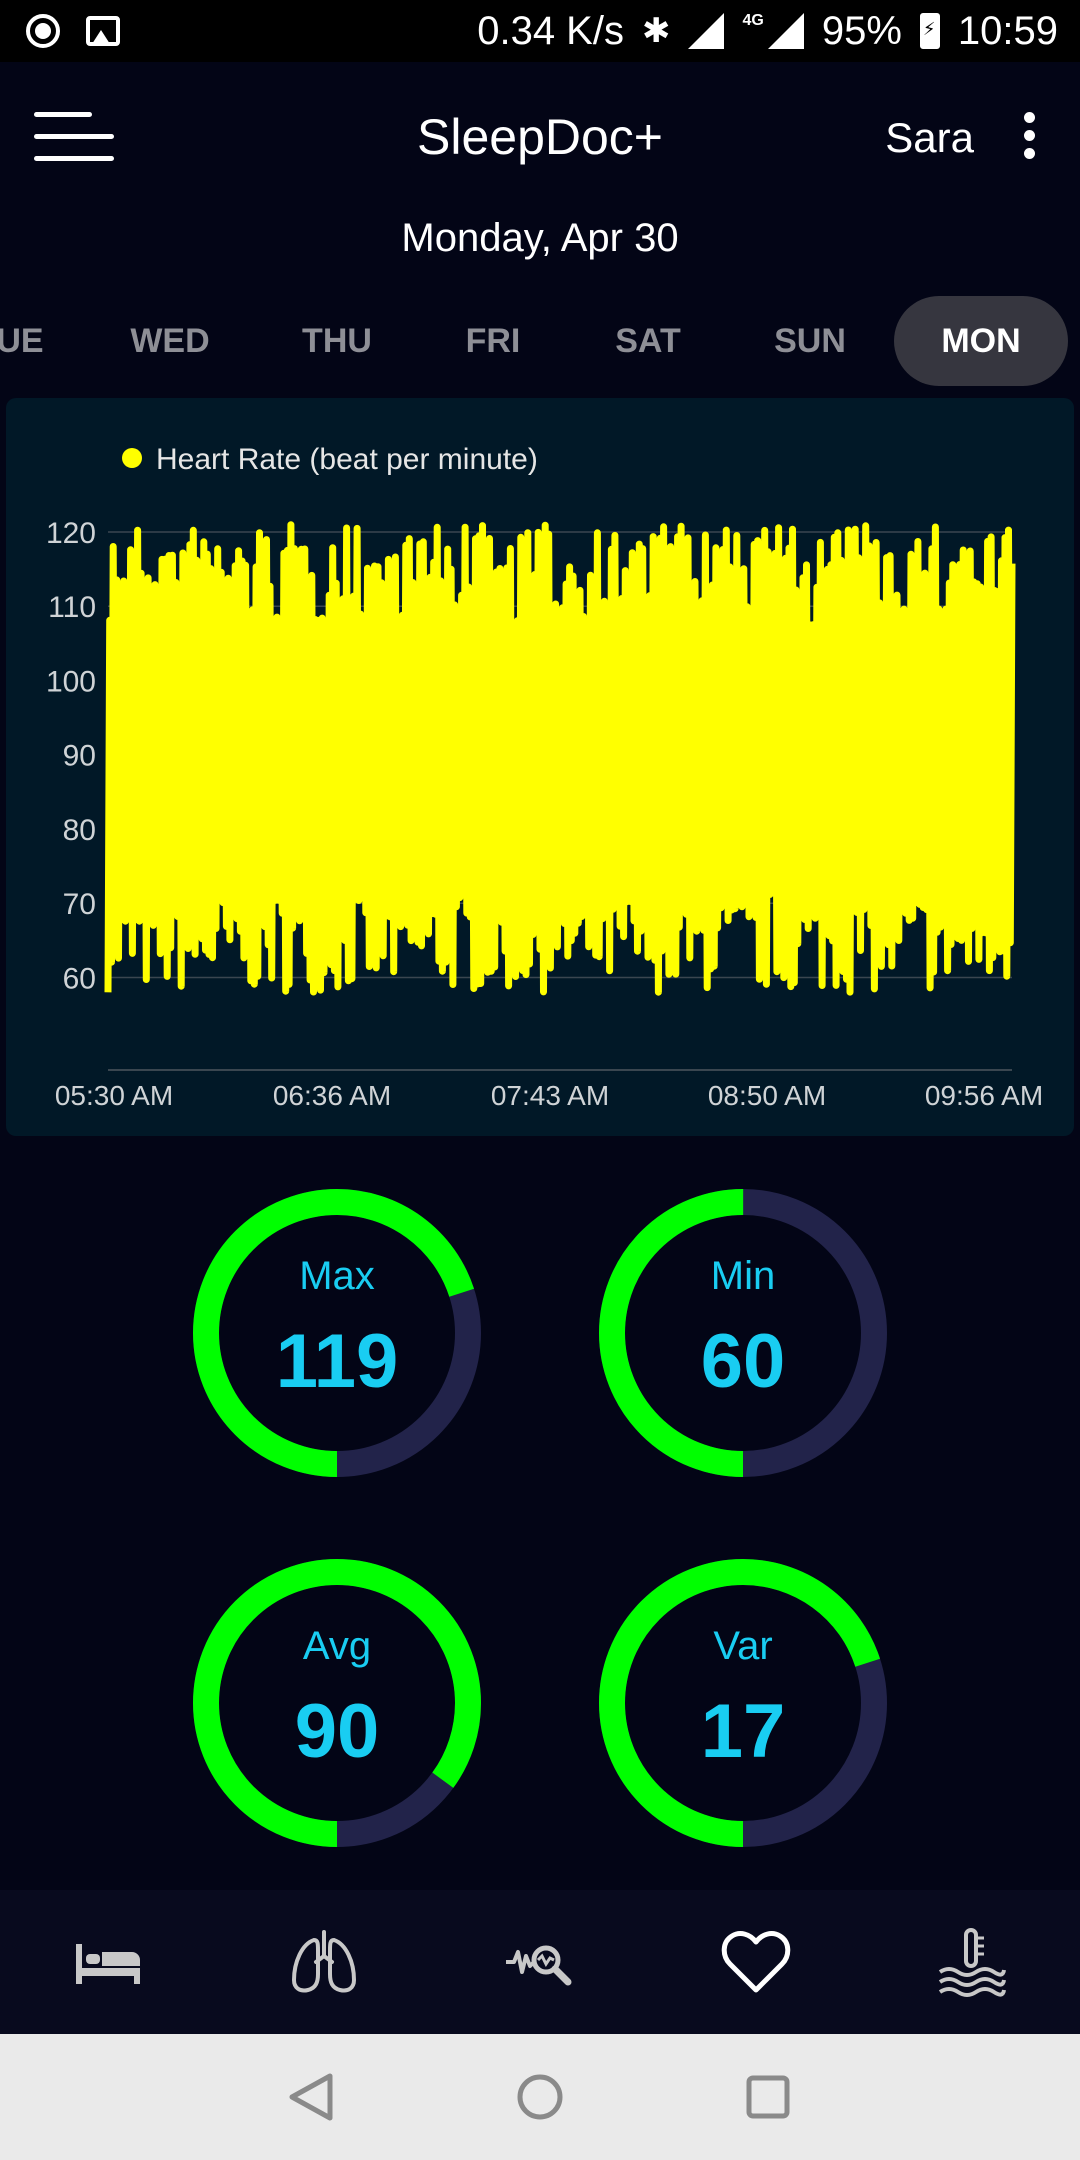 This screenshot has width=1080, height=2160. What do you see at coordinates (72, 607) in the screenshot?
I see `y-tick-label: 110` at bounding box center [72, 607].